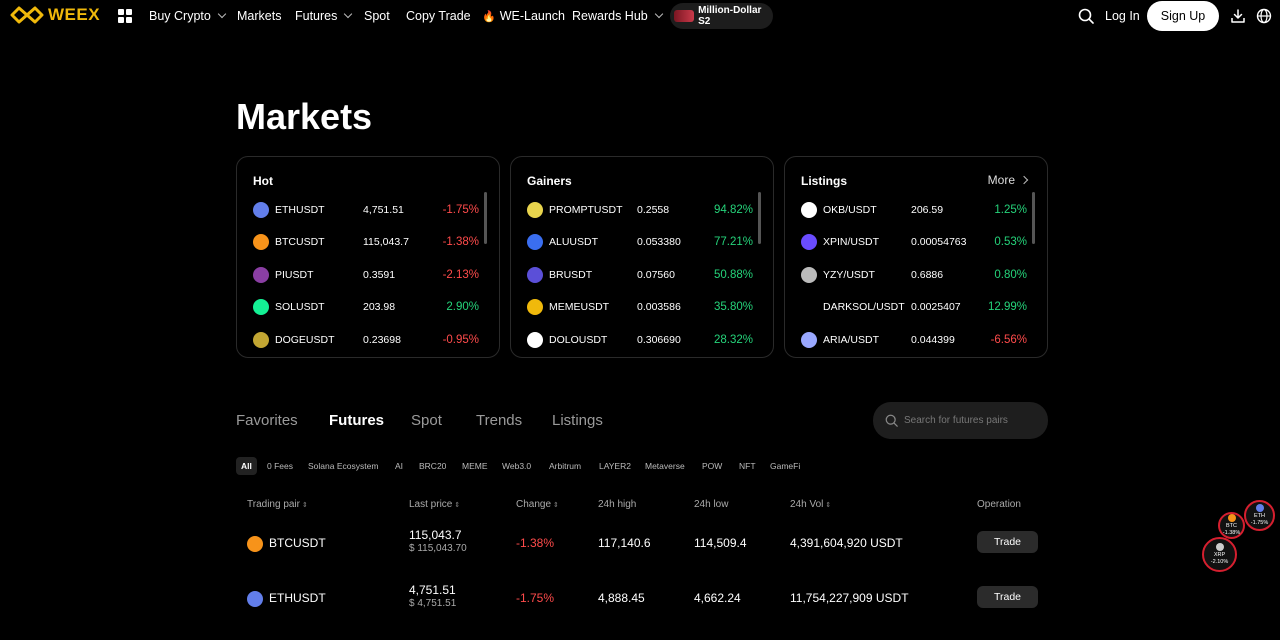 The height and width of the screenshot is (640, 1280). What do you see at coordinates (643, 307) in the screenshot?
I see `market-row: MEMEUSDT 0.003586 35.80%` at bounding box center [643, 307].